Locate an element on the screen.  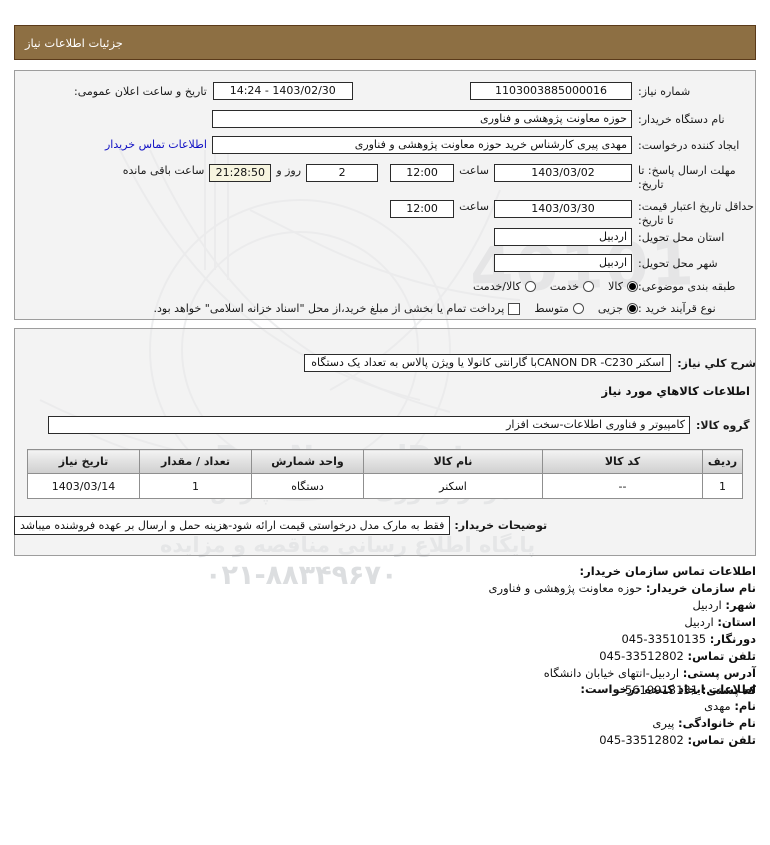
purchase-process-option-jozii: جزیی is located at coordinates (618, 308).